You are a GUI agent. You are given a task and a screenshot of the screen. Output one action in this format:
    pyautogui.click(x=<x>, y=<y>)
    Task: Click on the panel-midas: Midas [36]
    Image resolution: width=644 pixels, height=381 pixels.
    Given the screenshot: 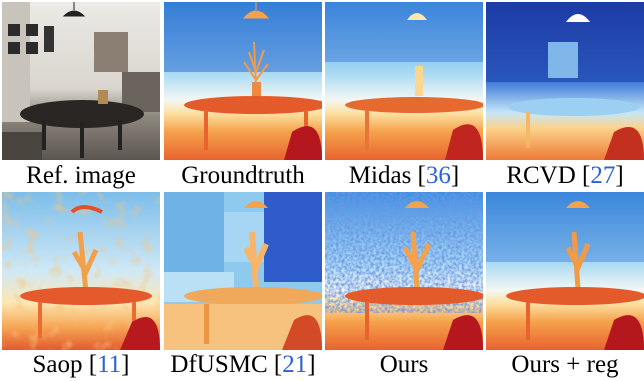 What is the action you would take?
    pyautogui.click(x=404, y=97)
    